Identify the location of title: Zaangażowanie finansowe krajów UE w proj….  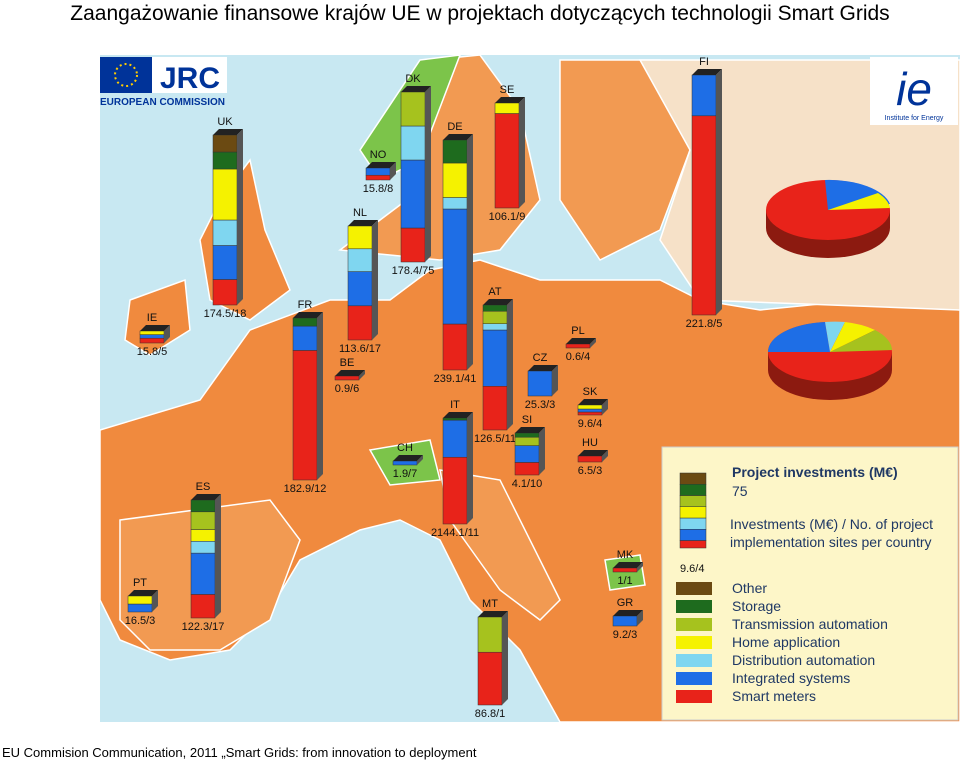
(479, 13).